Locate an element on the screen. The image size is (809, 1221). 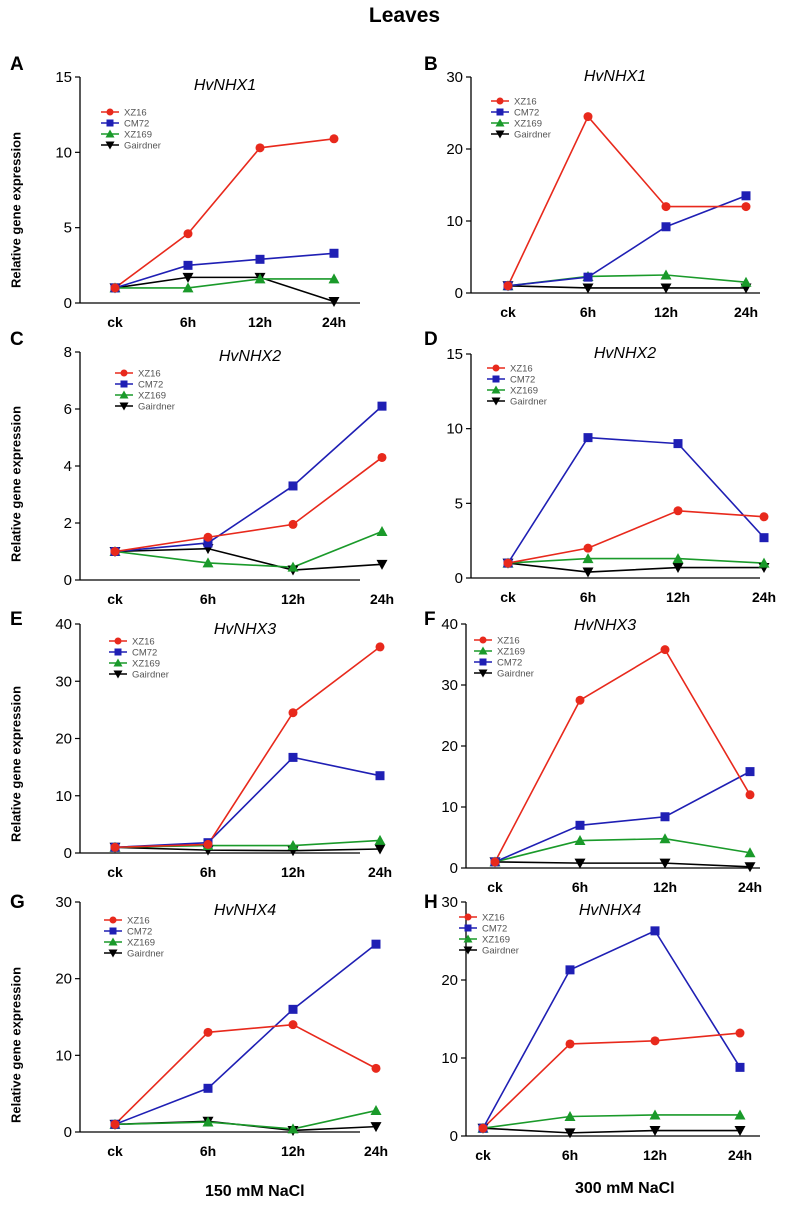
legend-marker-xz16 is located at coordinates (110, 112).